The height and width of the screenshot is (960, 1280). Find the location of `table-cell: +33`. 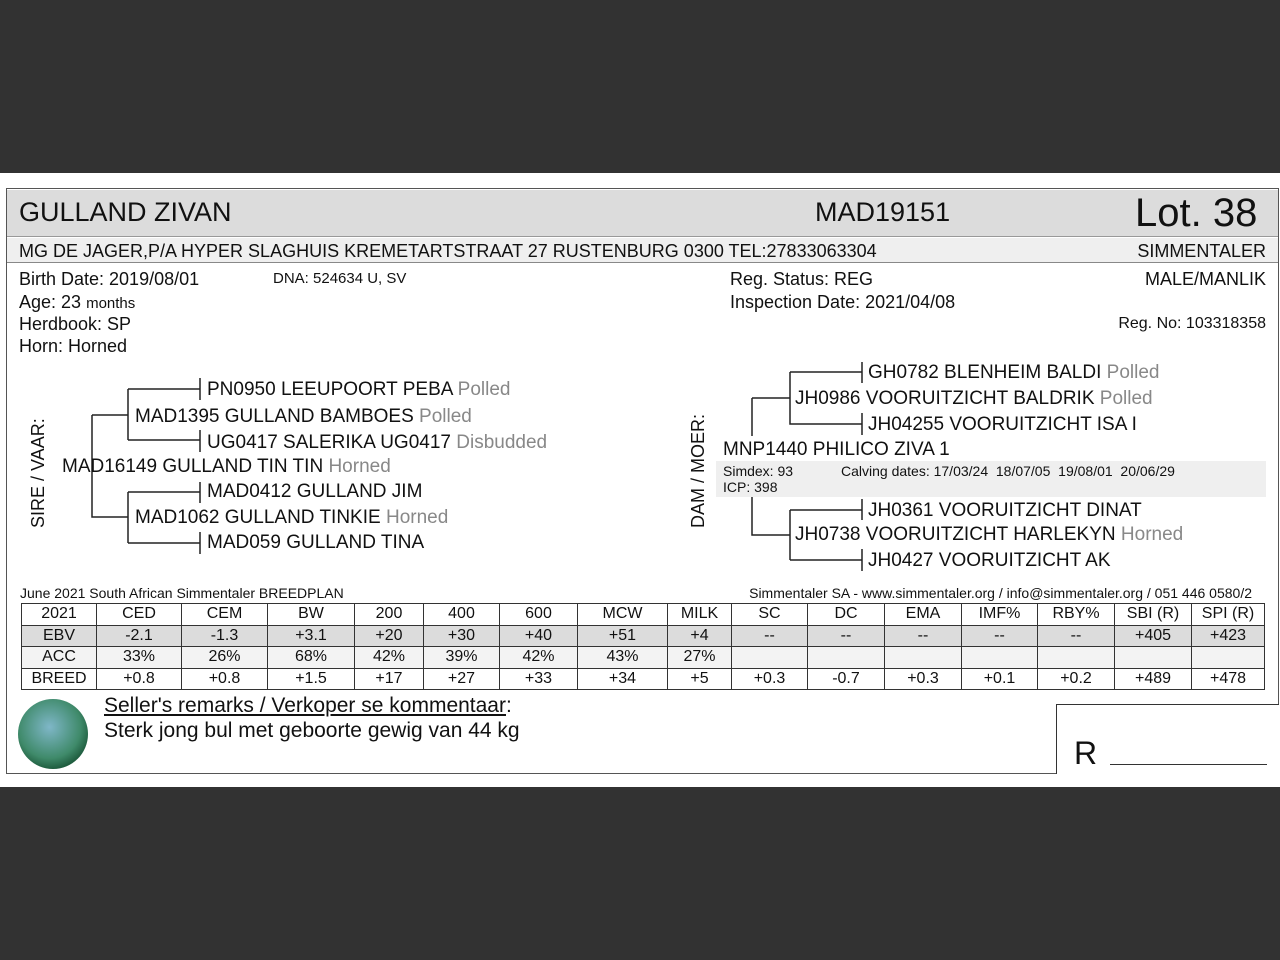

table-cell: +33 is located at coordinates (538, 678).